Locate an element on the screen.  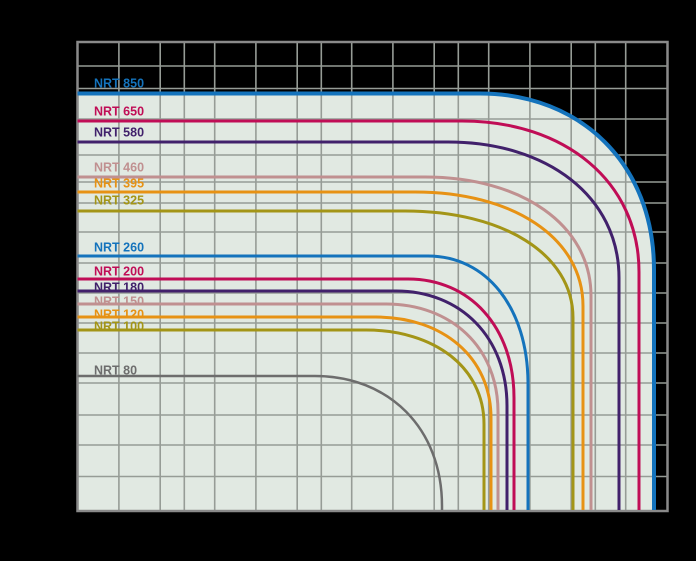
curve-label-nrt-120: NRT 120 is located at coordinates (119, 314).